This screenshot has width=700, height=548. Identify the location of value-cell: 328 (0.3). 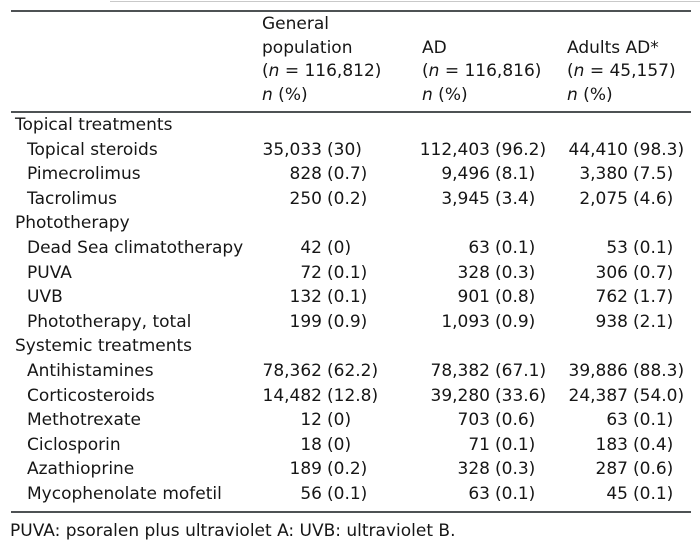
(490, 273).